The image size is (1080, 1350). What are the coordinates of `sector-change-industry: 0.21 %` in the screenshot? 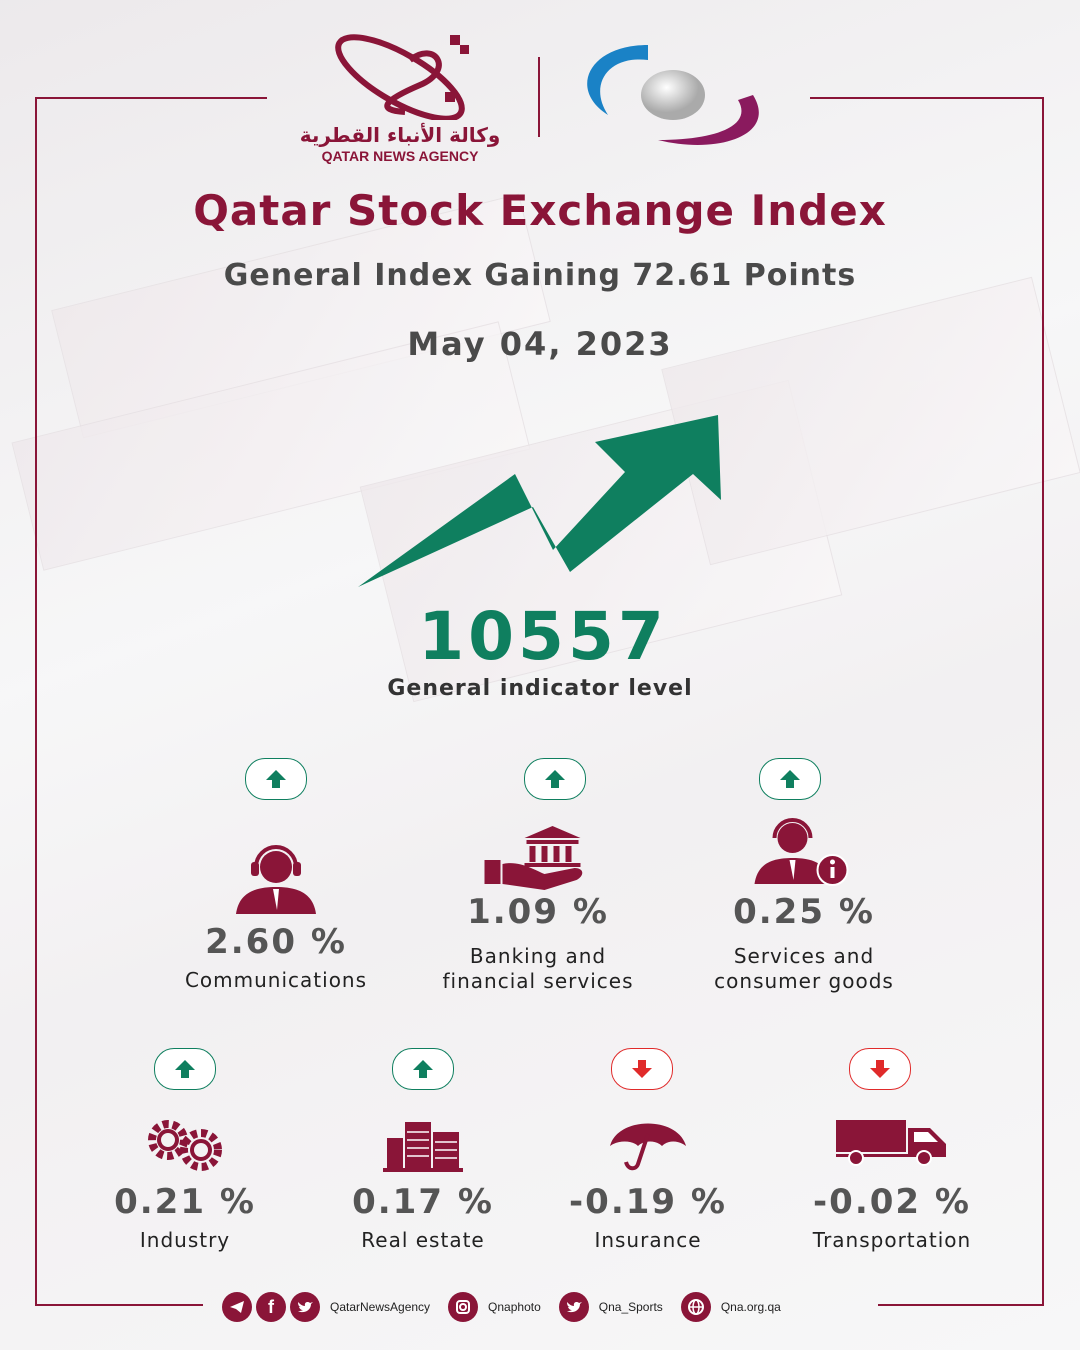 It's located at (185, 1202).